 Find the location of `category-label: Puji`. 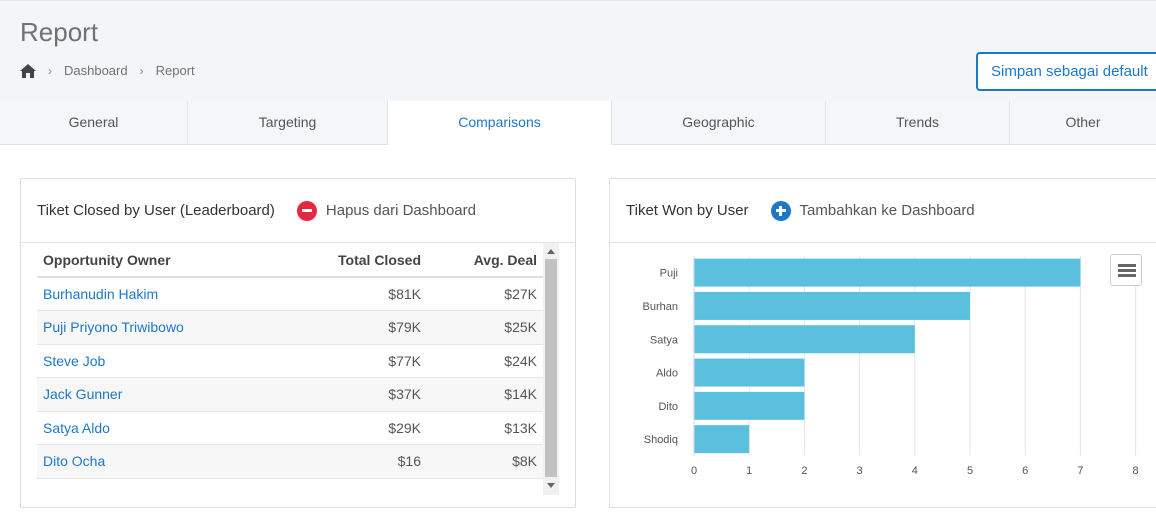

category-label: Puji is located at coordinates (669, 274).